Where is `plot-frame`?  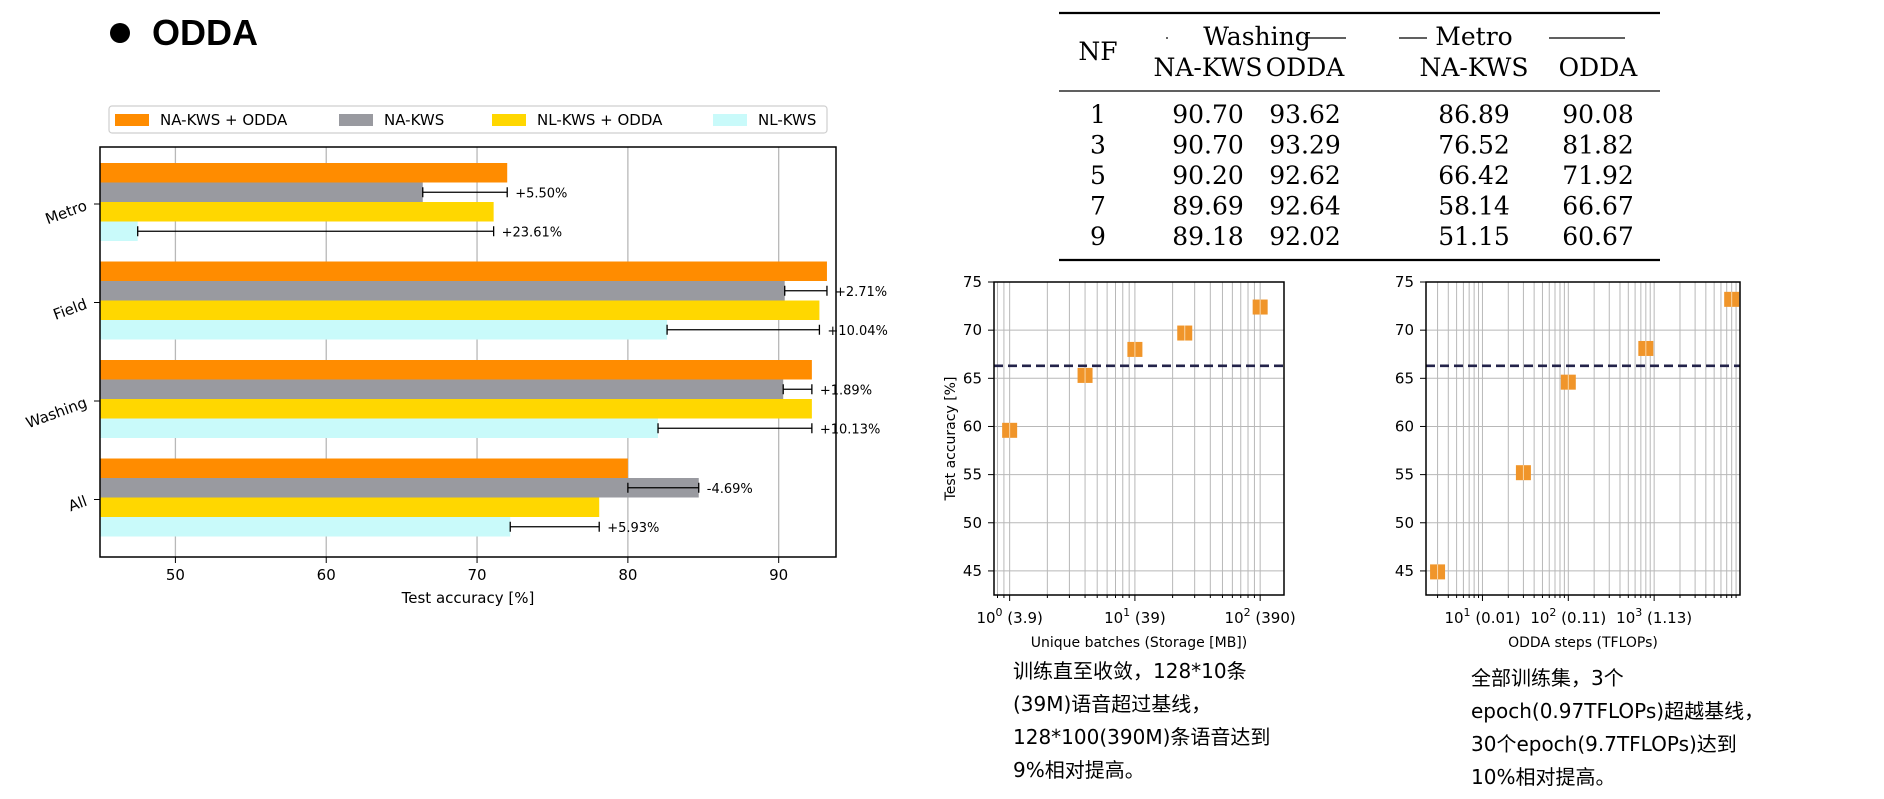
plot-frame is located at coordinates (1139, 438).